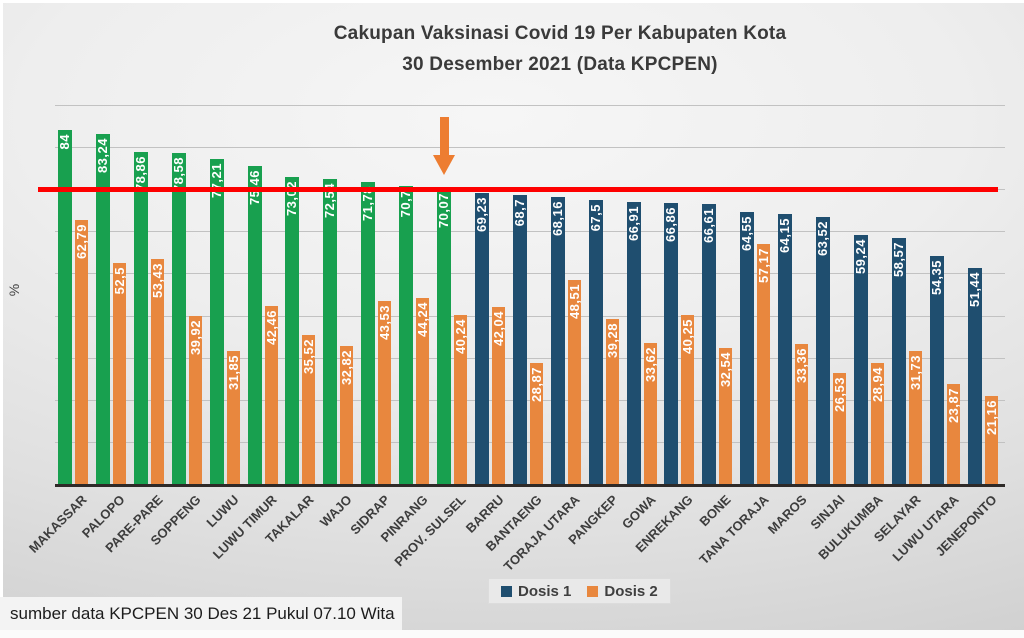  Describe the element at coordinates (877, 423) in the screenshot. I see `bar-dosis2-bulukumba` at that location.